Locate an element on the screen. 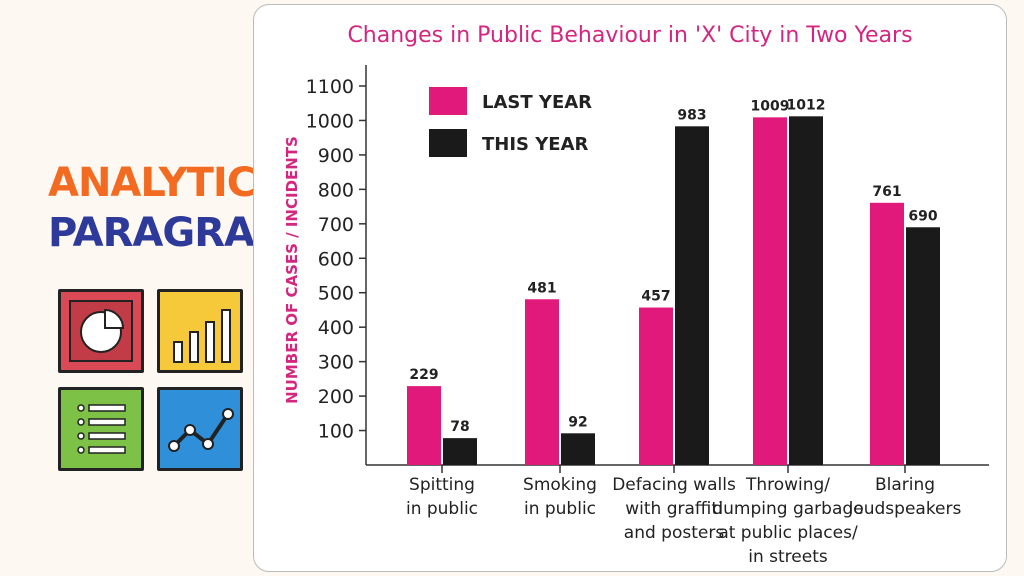 This screenshot has height=576, width=1024. x-tick-label: Spitting is located at coordinates (442, 485).